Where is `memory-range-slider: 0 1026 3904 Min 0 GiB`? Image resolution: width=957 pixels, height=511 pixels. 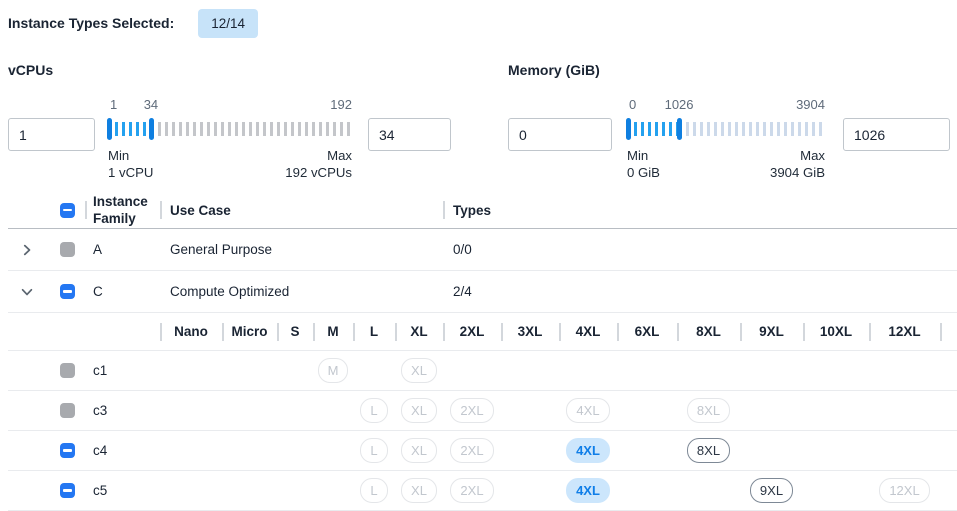
memory-range-slider: 0 1026 3904 Min 0 GiB is located at coordinates (725, 139).